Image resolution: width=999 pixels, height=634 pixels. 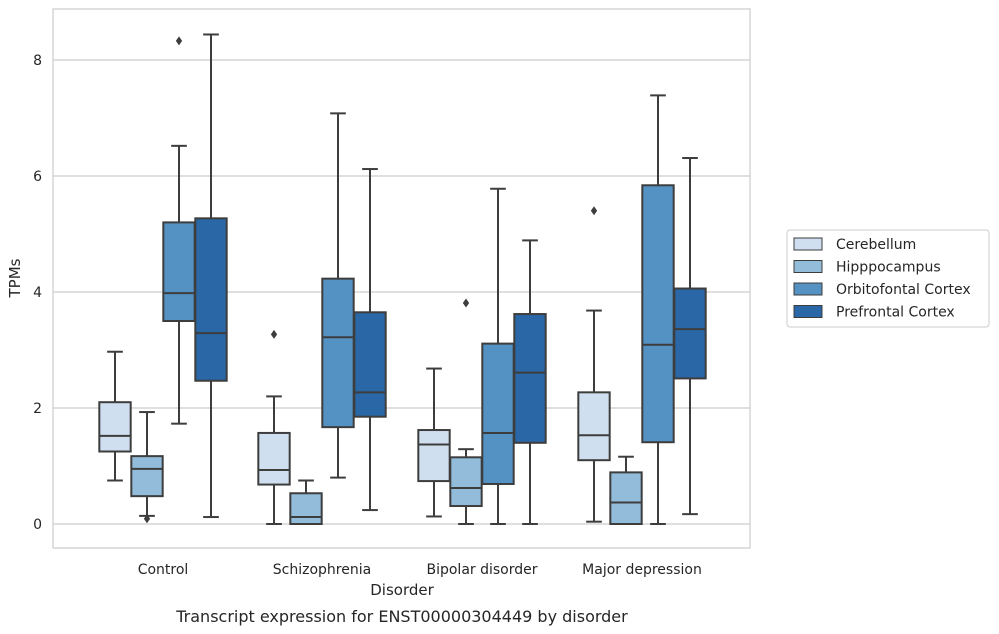 I want to click on legend-label: Orbitofontal Cortex, so click(x=903, y=290).